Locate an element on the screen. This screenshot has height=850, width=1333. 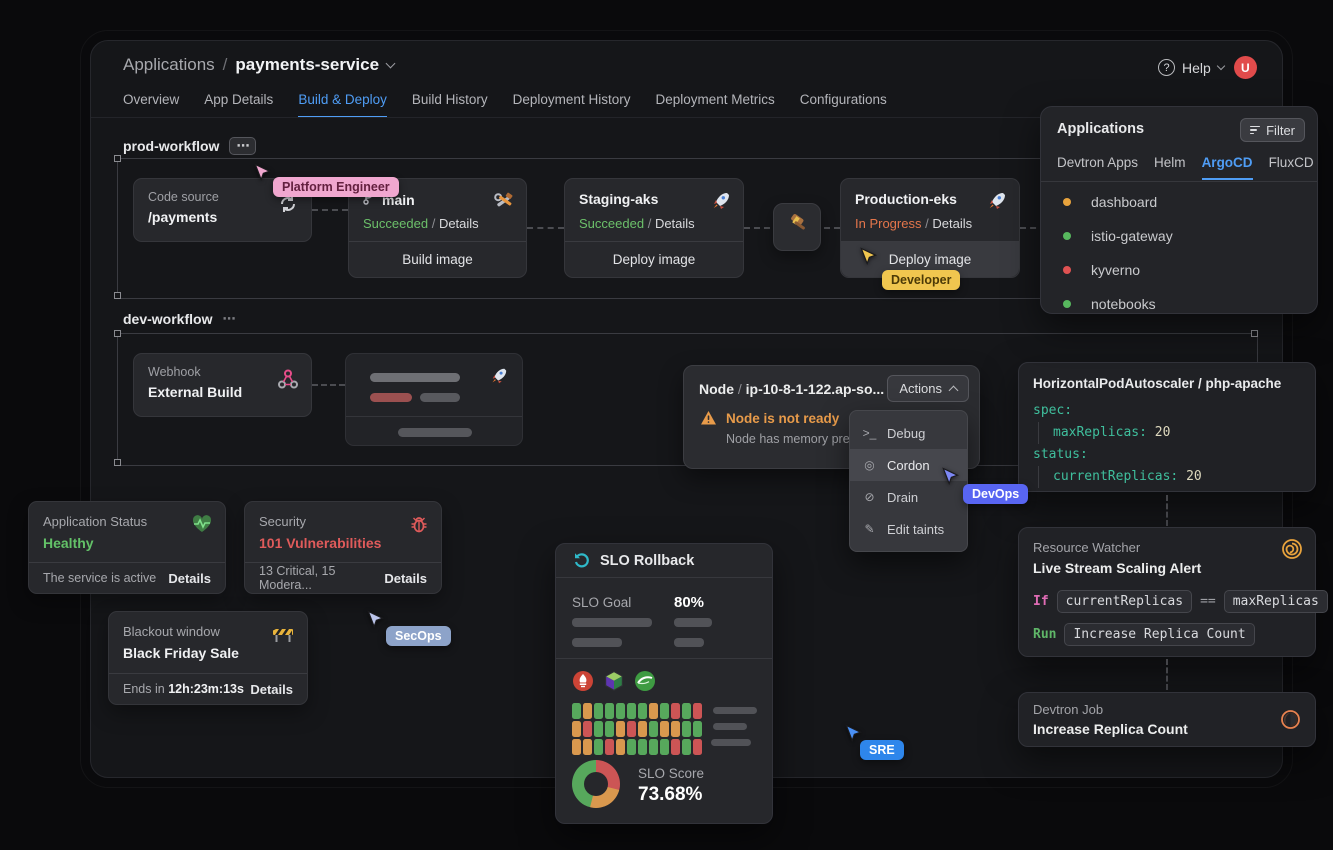
list-item-dashboard: dashboard is located at coordinates (1179, 202).